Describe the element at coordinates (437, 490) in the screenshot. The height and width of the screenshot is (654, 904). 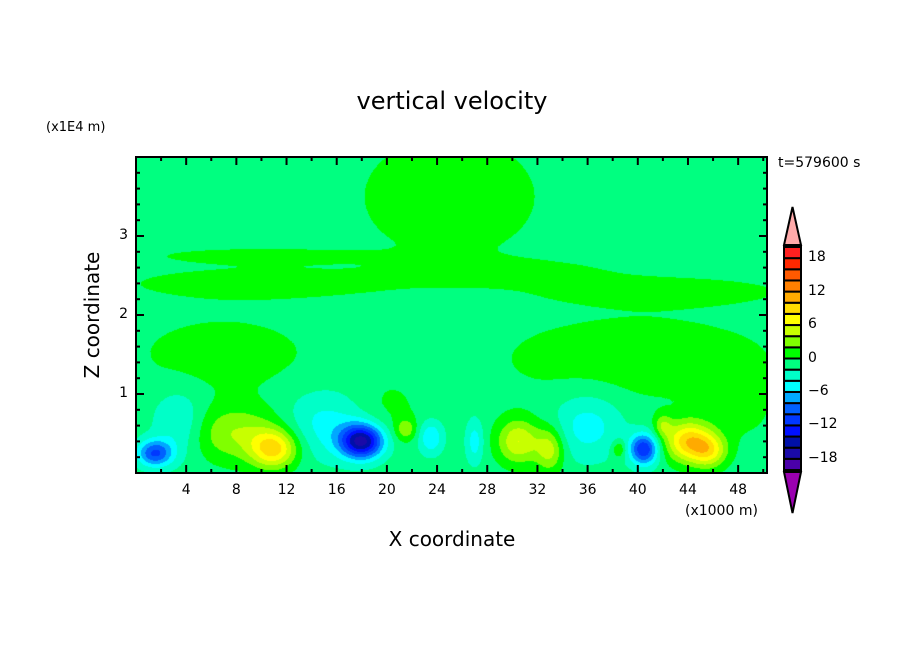
I see `x-tick-label: 24` at that location.